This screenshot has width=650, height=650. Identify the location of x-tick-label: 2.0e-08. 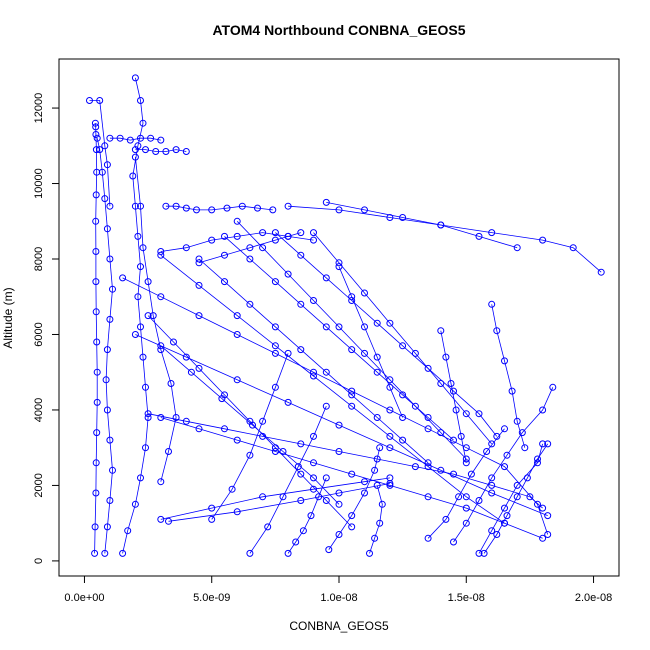
(593, 598).